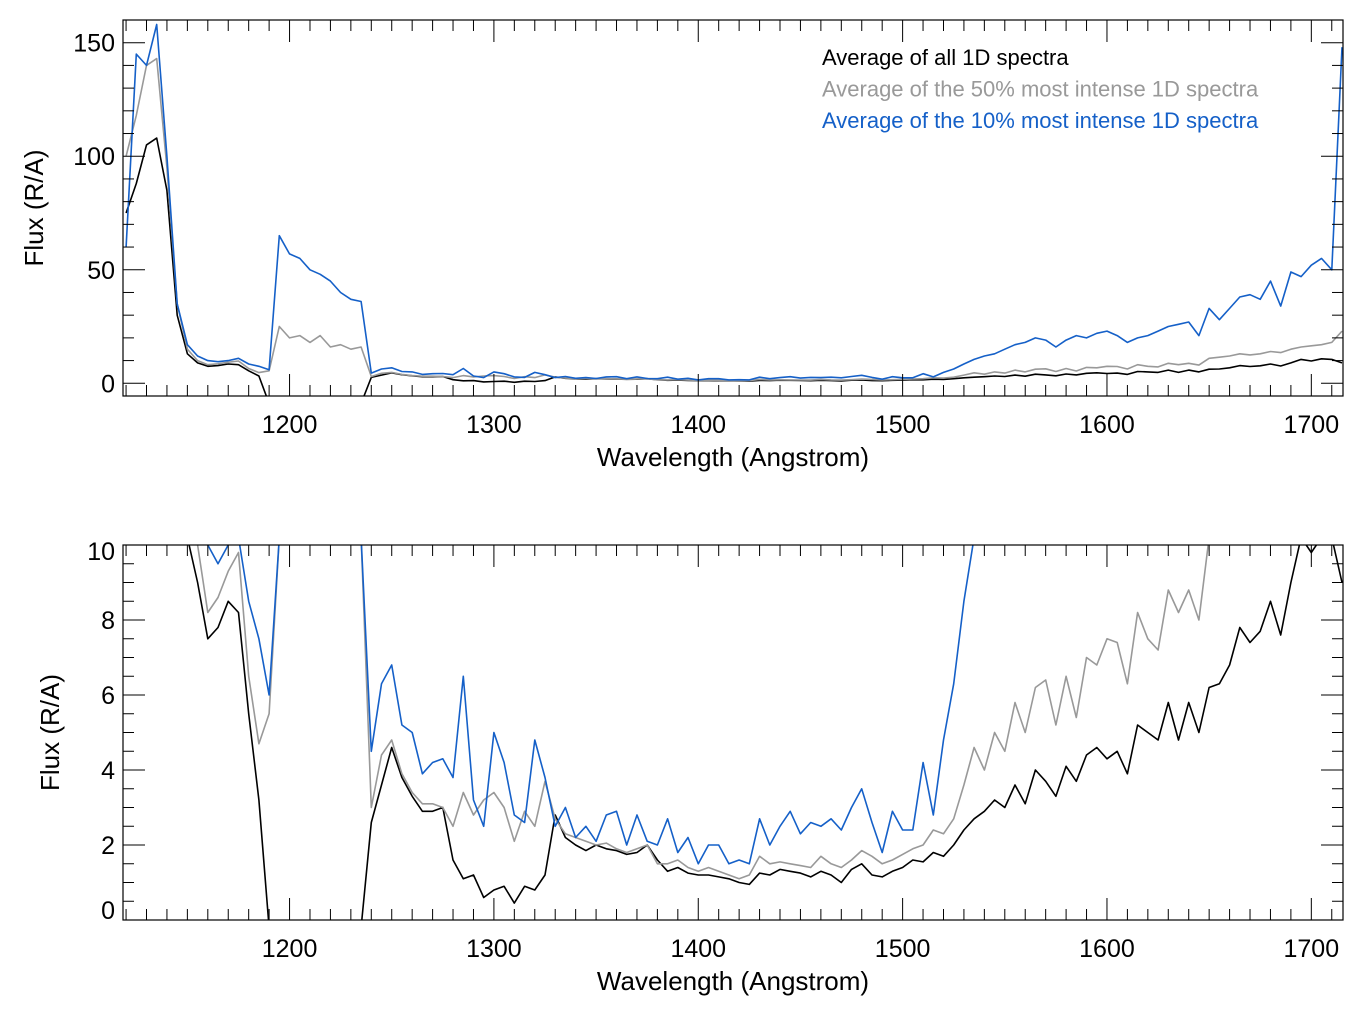 The width and height of the screenshot is (1365, 1018). I want to click on y-tick-label: 100, so click(94, 157).